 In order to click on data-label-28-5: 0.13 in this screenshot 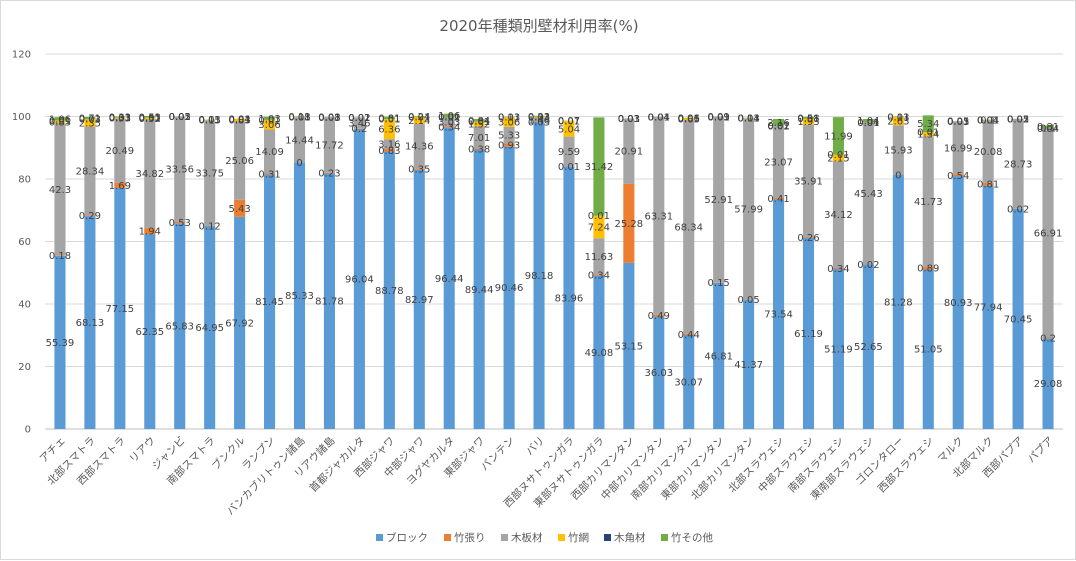, I will do `click(898, 117)`.